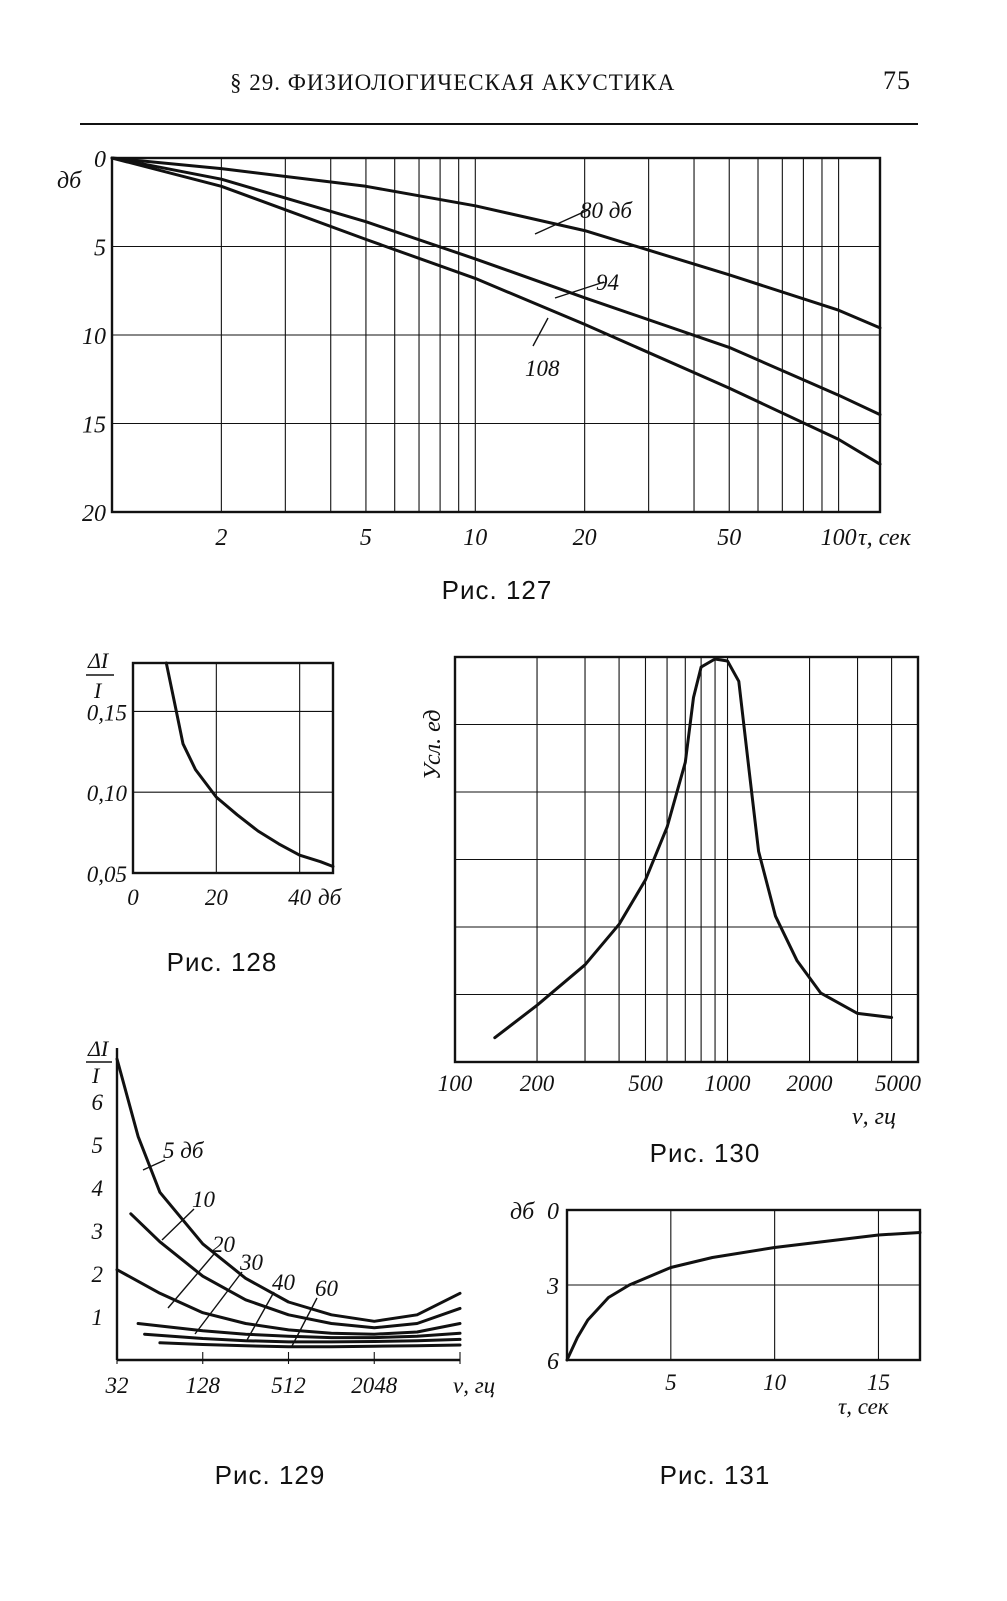  What do you see at coordinates (729, 538) in the screenshot?
I see `x-tick-label: 50` at bounding box center [729, 538].